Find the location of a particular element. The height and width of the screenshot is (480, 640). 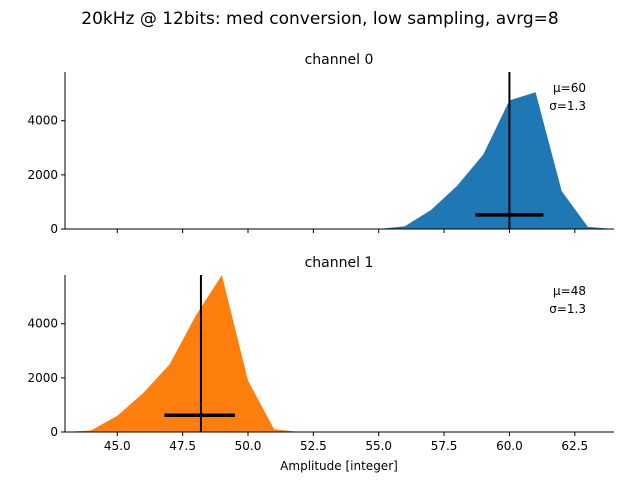

x-tick-label: 47.5 is located at coordinates (182, 446).